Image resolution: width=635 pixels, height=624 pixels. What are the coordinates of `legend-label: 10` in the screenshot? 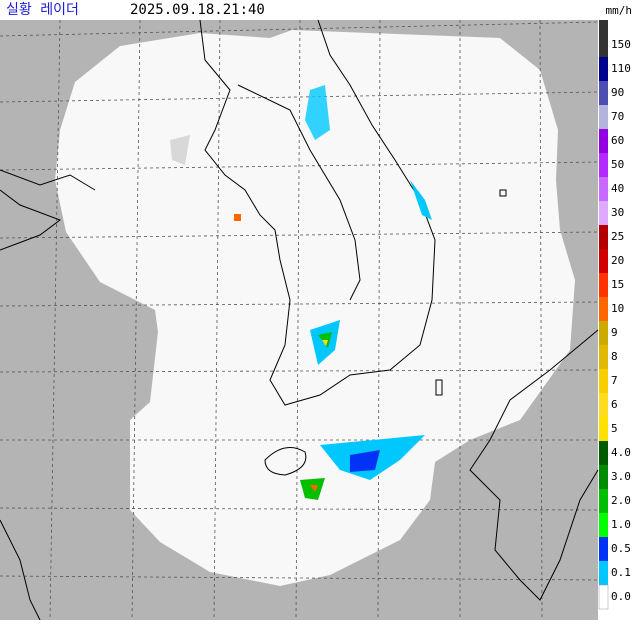 It's located at (617, 308).